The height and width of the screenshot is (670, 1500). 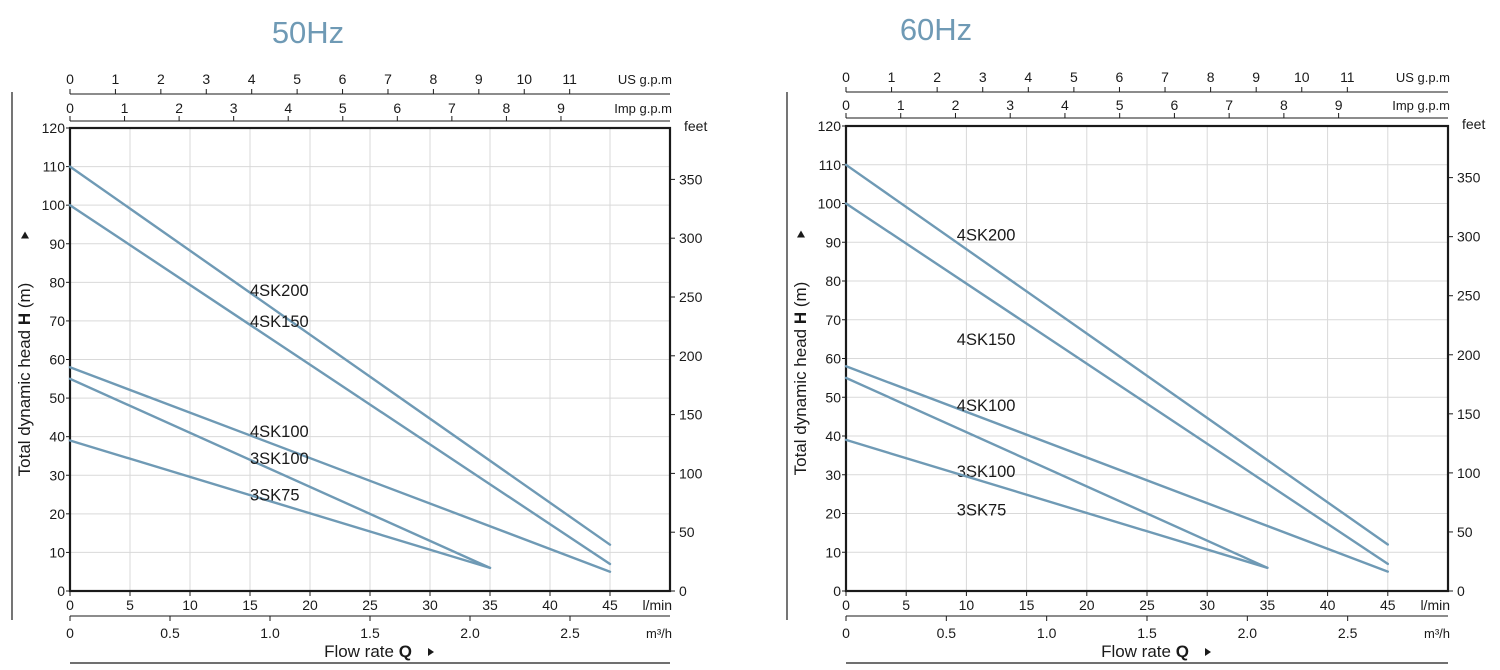 What do you see at coordinates (691, 473) in the screenshot?
I see `feet-tick-label: 100` at bounding box center [691, 473].